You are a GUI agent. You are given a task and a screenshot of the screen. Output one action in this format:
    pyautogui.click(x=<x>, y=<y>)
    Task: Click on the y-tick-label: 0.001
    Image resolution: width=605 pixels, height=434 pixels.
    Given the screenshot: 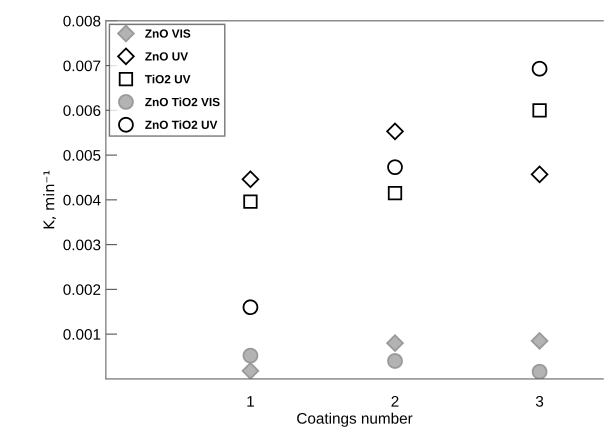 What is the action you would take?
    pyautogui.click(x=81, y=334)
    